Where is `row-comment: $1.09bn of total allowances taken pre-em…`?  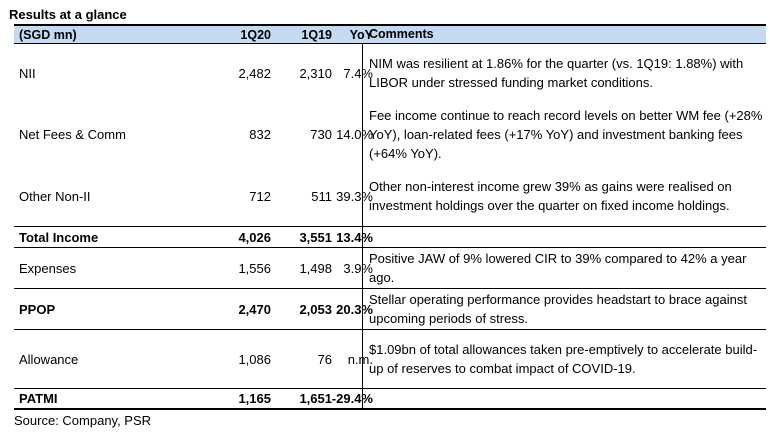 row-comment: $1.09bn of total allowances taken pre-em… is located at coordinates (563, 359).